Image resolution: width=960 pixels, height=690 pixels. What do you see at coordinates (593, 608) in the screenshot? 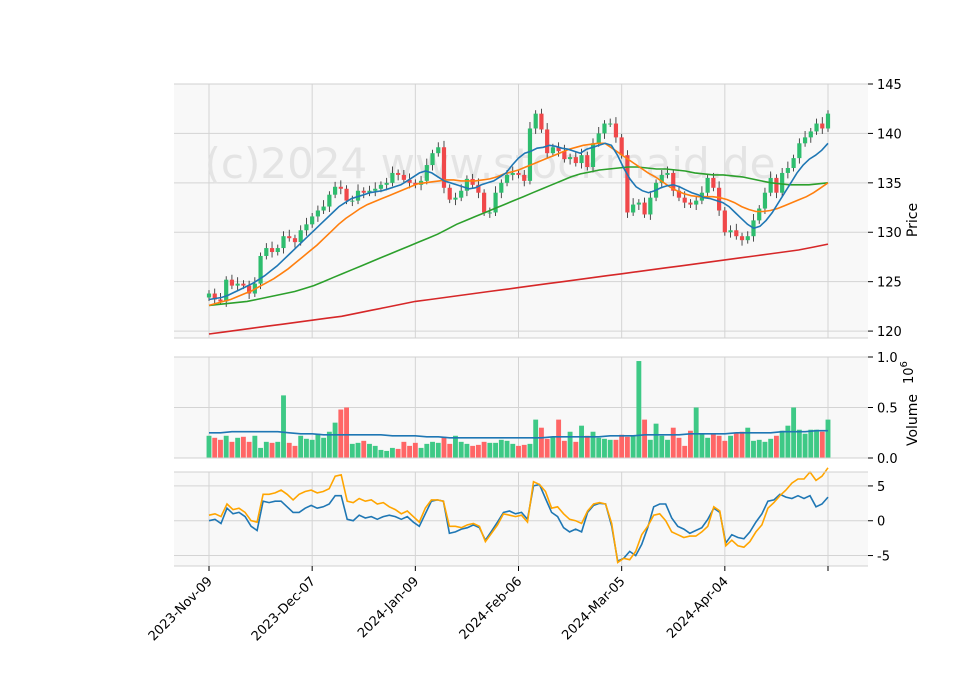
I see `x-tick-label: 2024-Mar-05` at bounding box center [593, 608].